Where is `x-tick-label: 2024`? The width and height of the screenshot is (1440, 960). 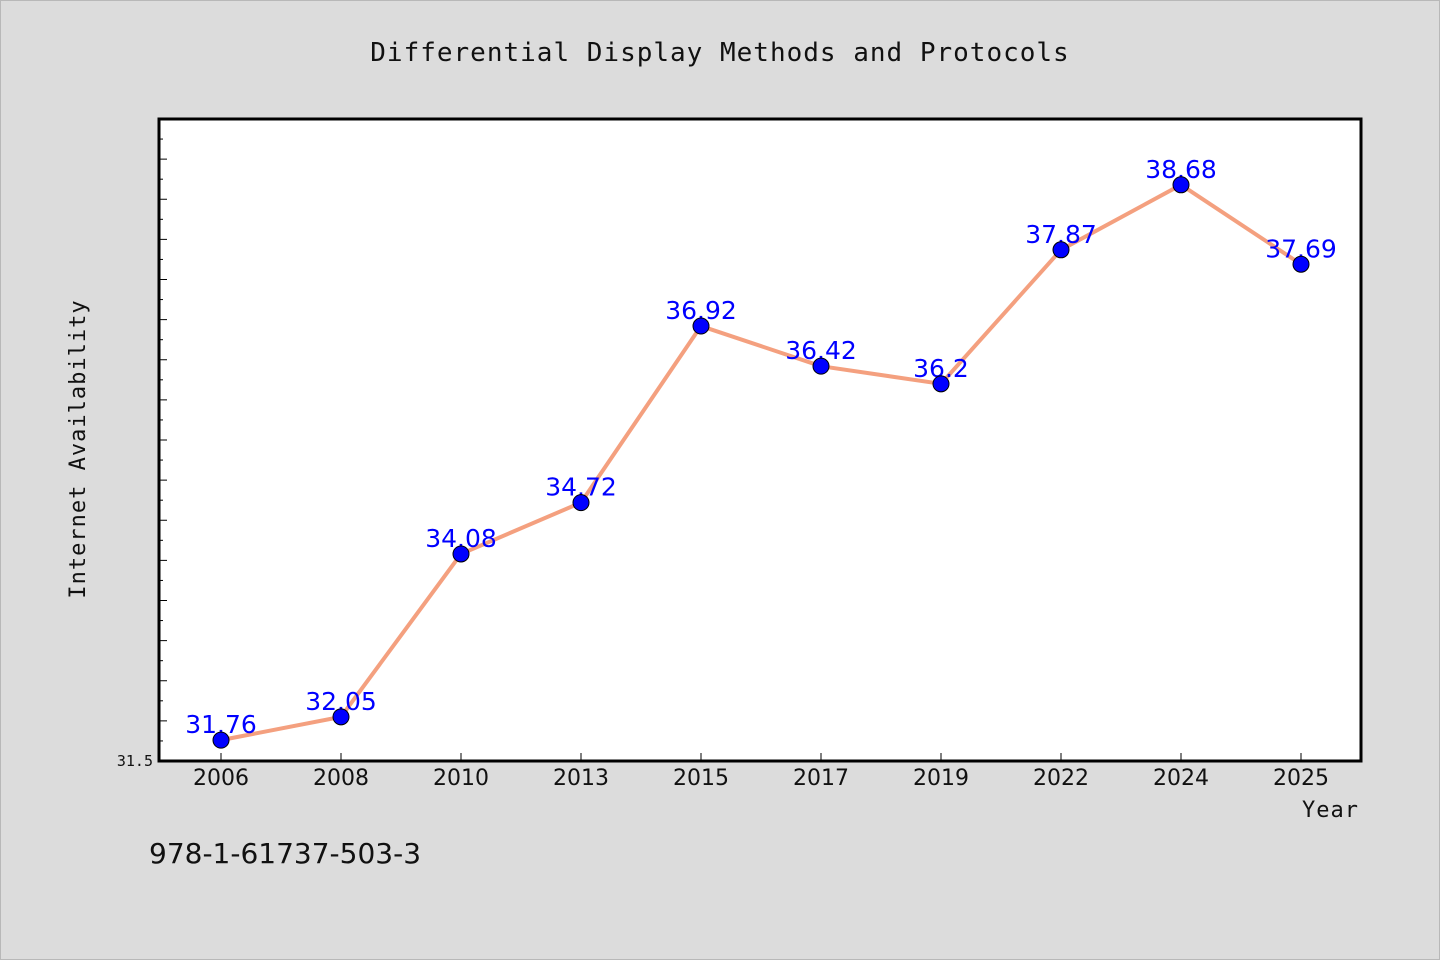 x-tick-label: 2024 is located at coordinates (1181, 778).